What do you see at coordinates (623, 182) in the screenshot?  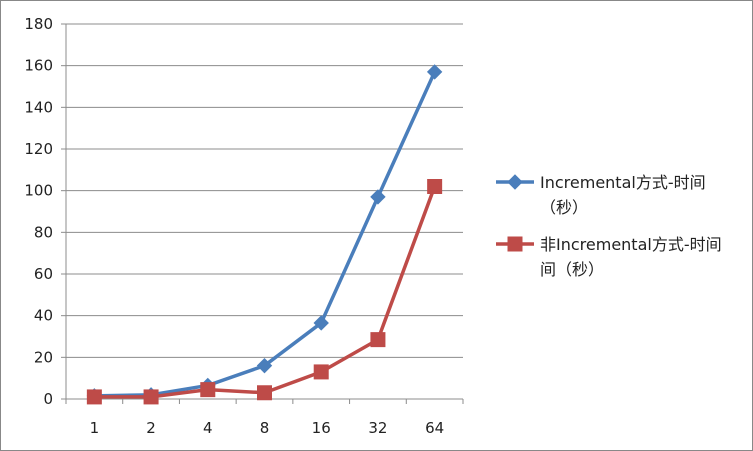 I see `legend-label: Incremental方式-时间` at bounding box center [623, 182].